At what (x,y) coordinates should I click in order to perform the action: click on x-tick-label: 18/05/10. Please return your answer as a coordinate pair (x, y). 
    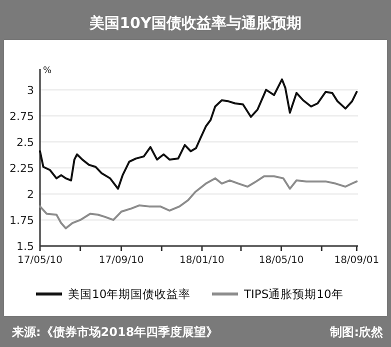
    Looking at the image, I should click on (281, 260).